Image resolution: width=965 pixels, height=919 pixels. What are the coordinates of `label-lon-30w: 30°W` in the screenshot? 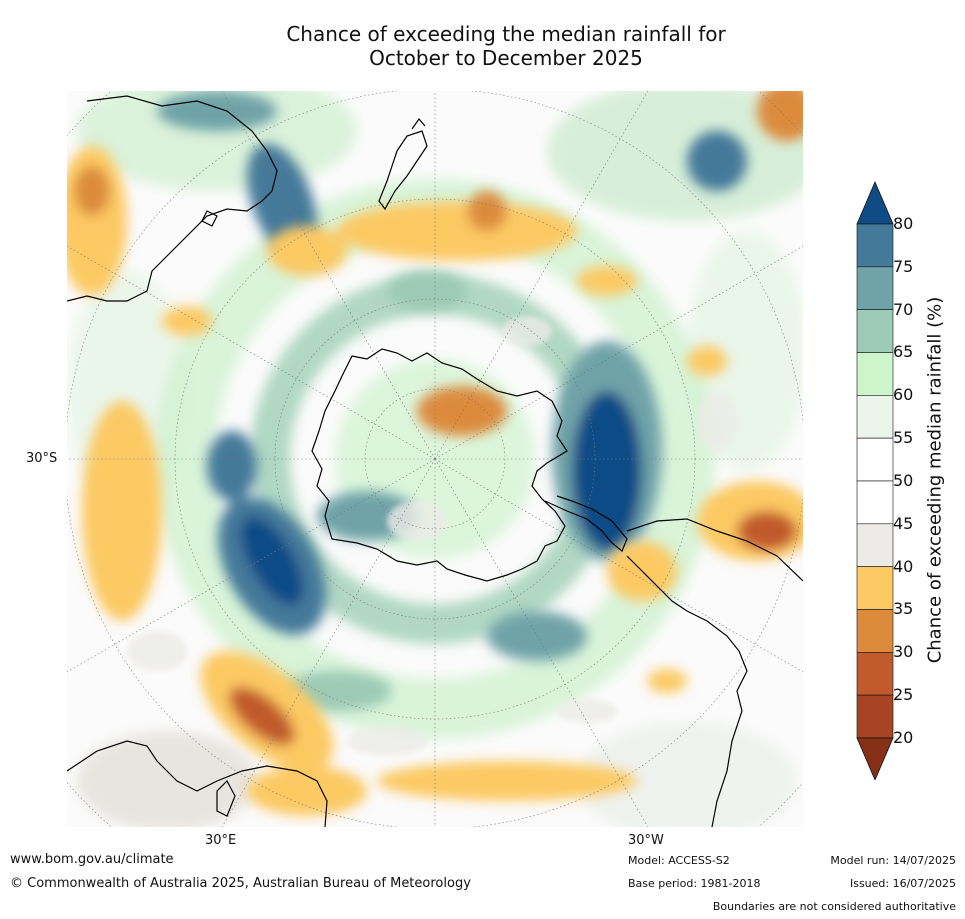 It's located at (646, 840).